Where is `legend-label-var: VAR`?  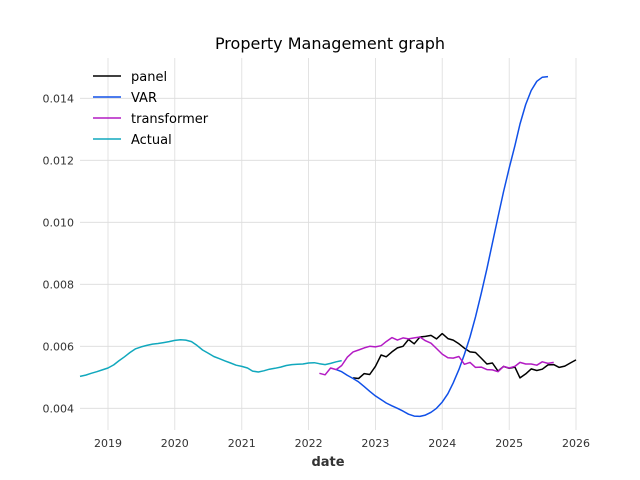 legend-label-var: VAR is located at coordinates (144, 98).